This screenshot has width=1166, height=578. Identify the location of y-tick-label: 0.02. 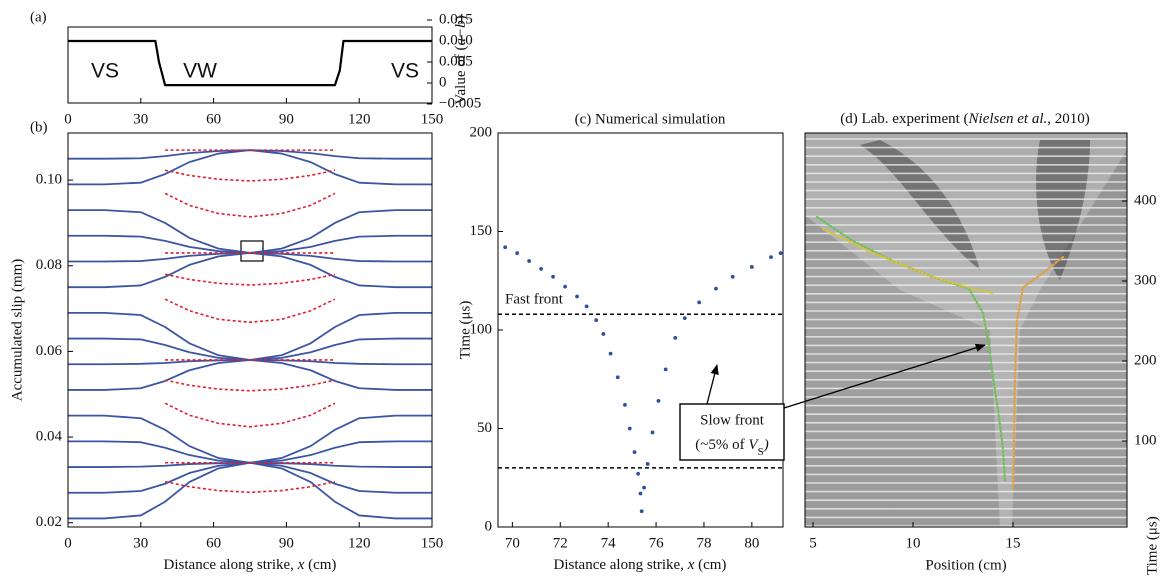
(49, 522).